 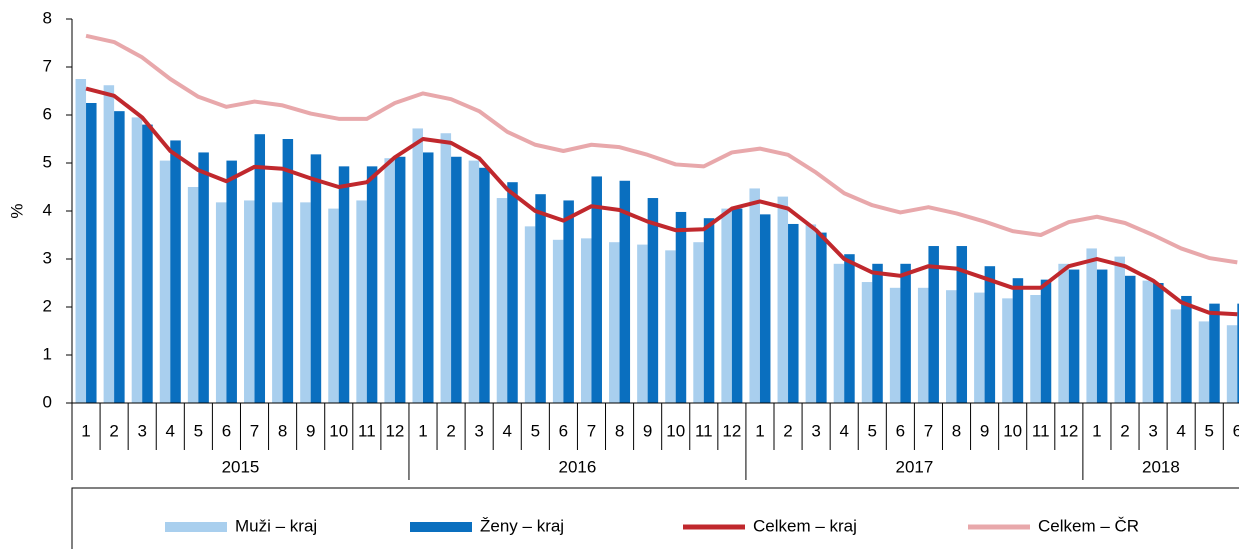 What do you see at coordinates (956, 430) in the screenshot?
I see `x-tick-label: 8` at bounding box center [956, 430].